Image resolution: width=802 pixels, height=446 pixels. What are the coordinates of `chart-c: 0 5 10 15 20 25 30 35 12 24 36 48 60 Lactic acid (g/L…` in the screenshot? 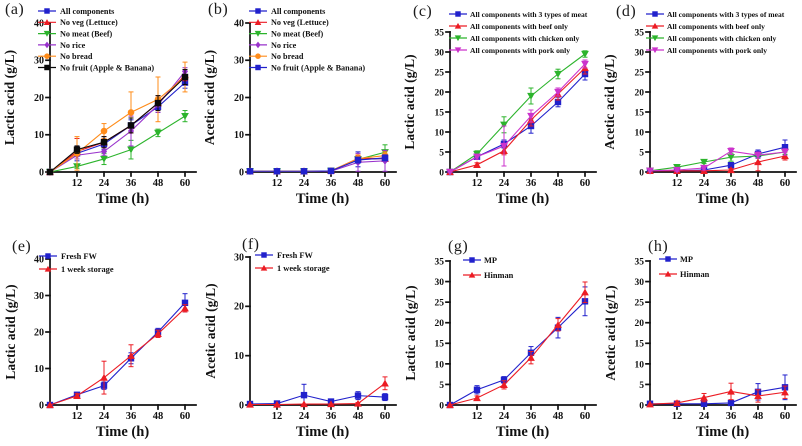 It's located at (499, 108).